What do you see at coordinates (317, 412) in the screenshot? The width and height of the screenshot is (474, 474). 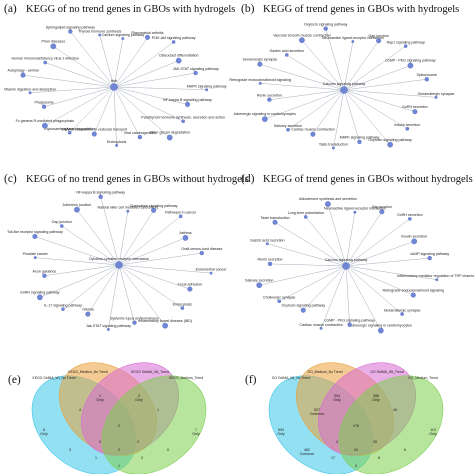 I see `venn-region-count: 527 Common` at bounding box center [317, 412].